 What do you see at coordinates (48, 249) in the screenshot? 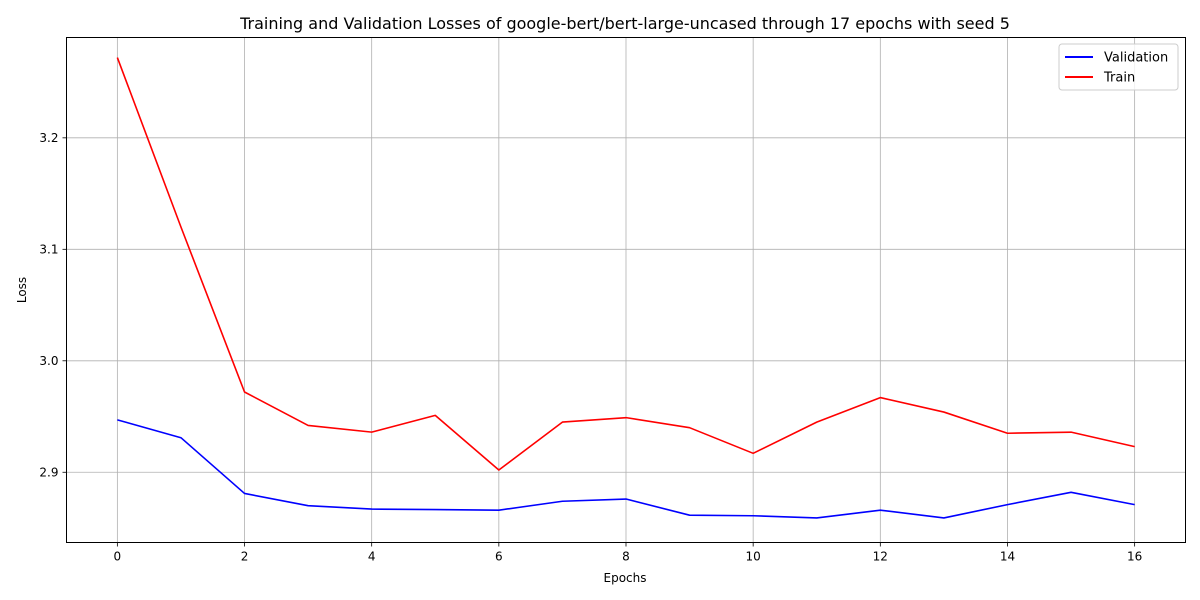
I see `y-tick-label: 3.1` at bounding box center [48, 249].